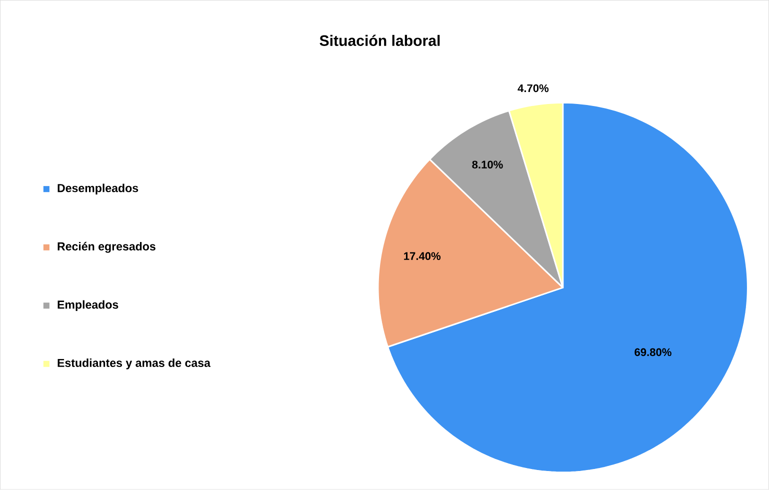 The image size is (769, 490). What do you see at coordinates (134, 364) in the screenshot?
I see `legend-label: Estudiantes y amas de casa` at bounding box center [134, 364].